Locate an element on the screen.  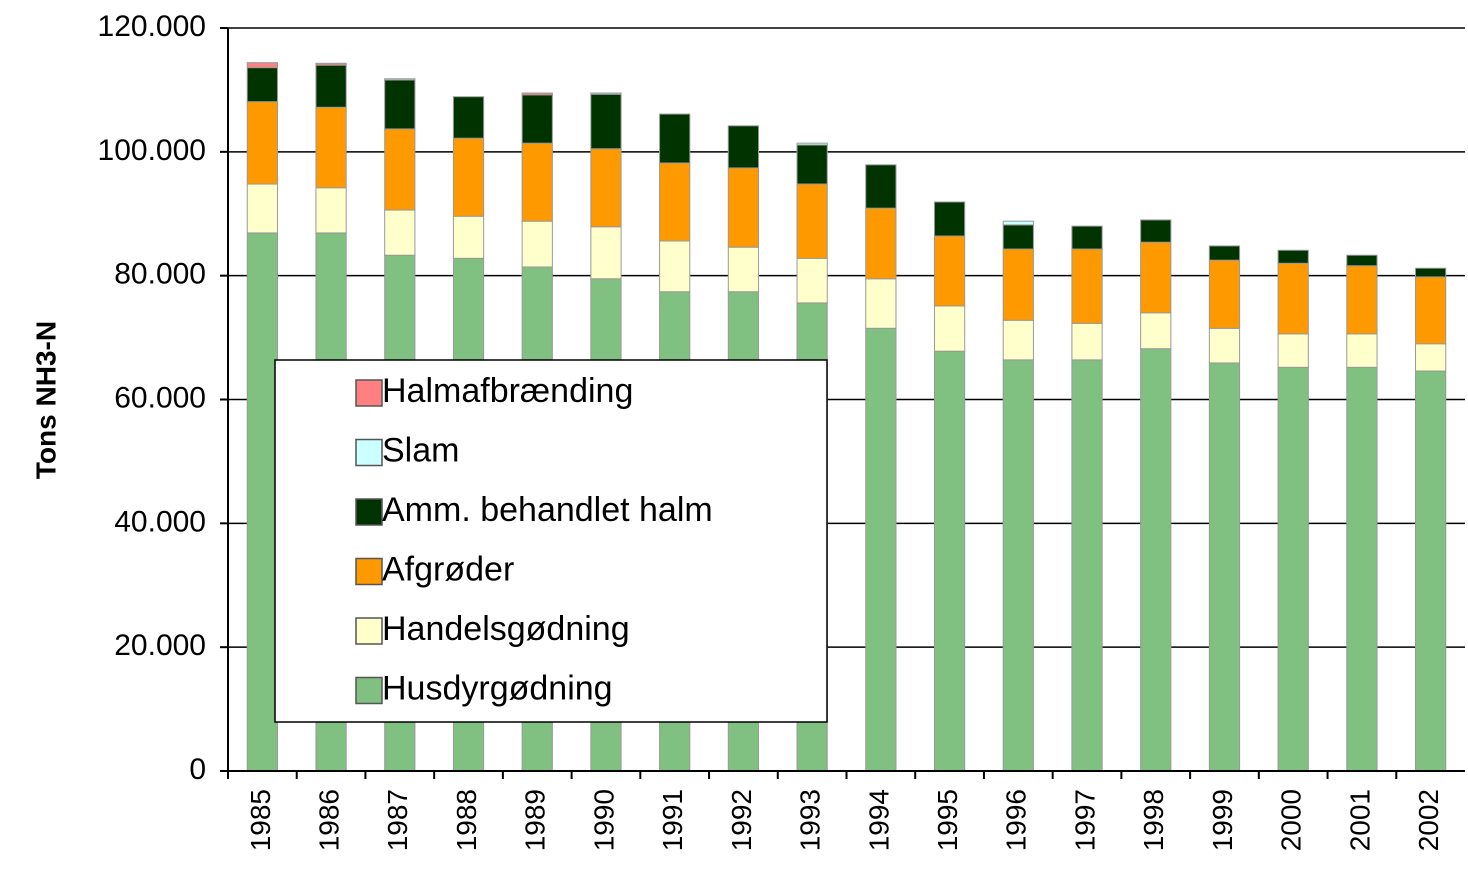
x-tick-label: 2000 is located at coordinates (1291, 820).